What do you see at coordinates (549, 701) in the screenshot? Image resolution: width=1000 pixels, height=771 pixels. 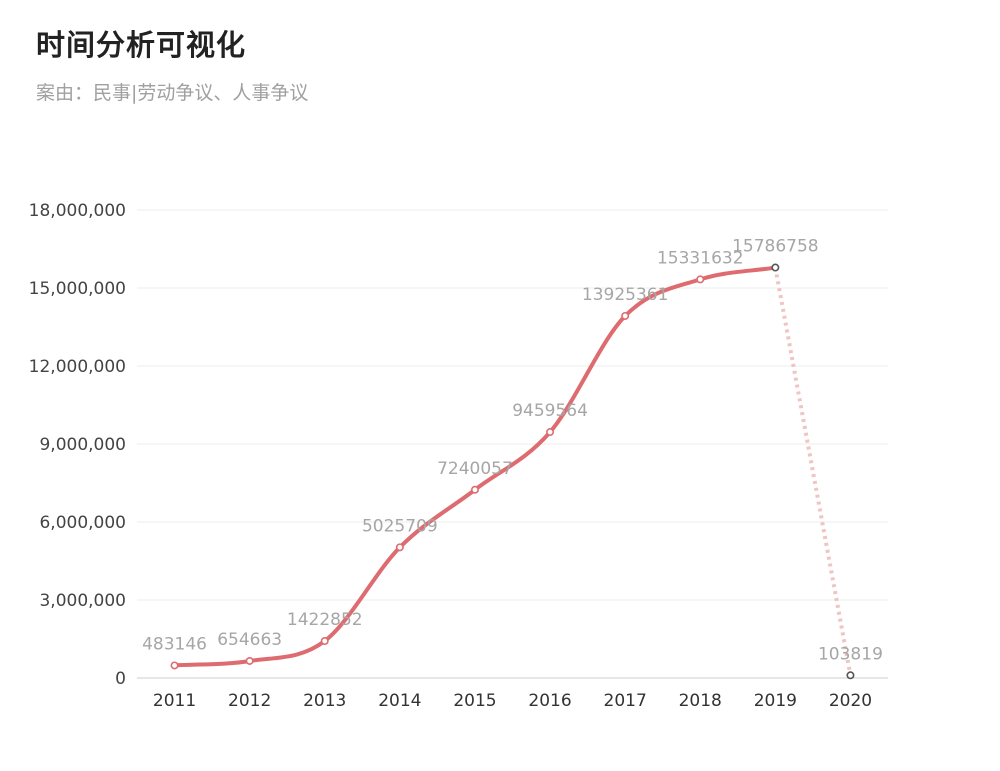 I see `x-tick-label: 2016` at bounding box center [549, 701].